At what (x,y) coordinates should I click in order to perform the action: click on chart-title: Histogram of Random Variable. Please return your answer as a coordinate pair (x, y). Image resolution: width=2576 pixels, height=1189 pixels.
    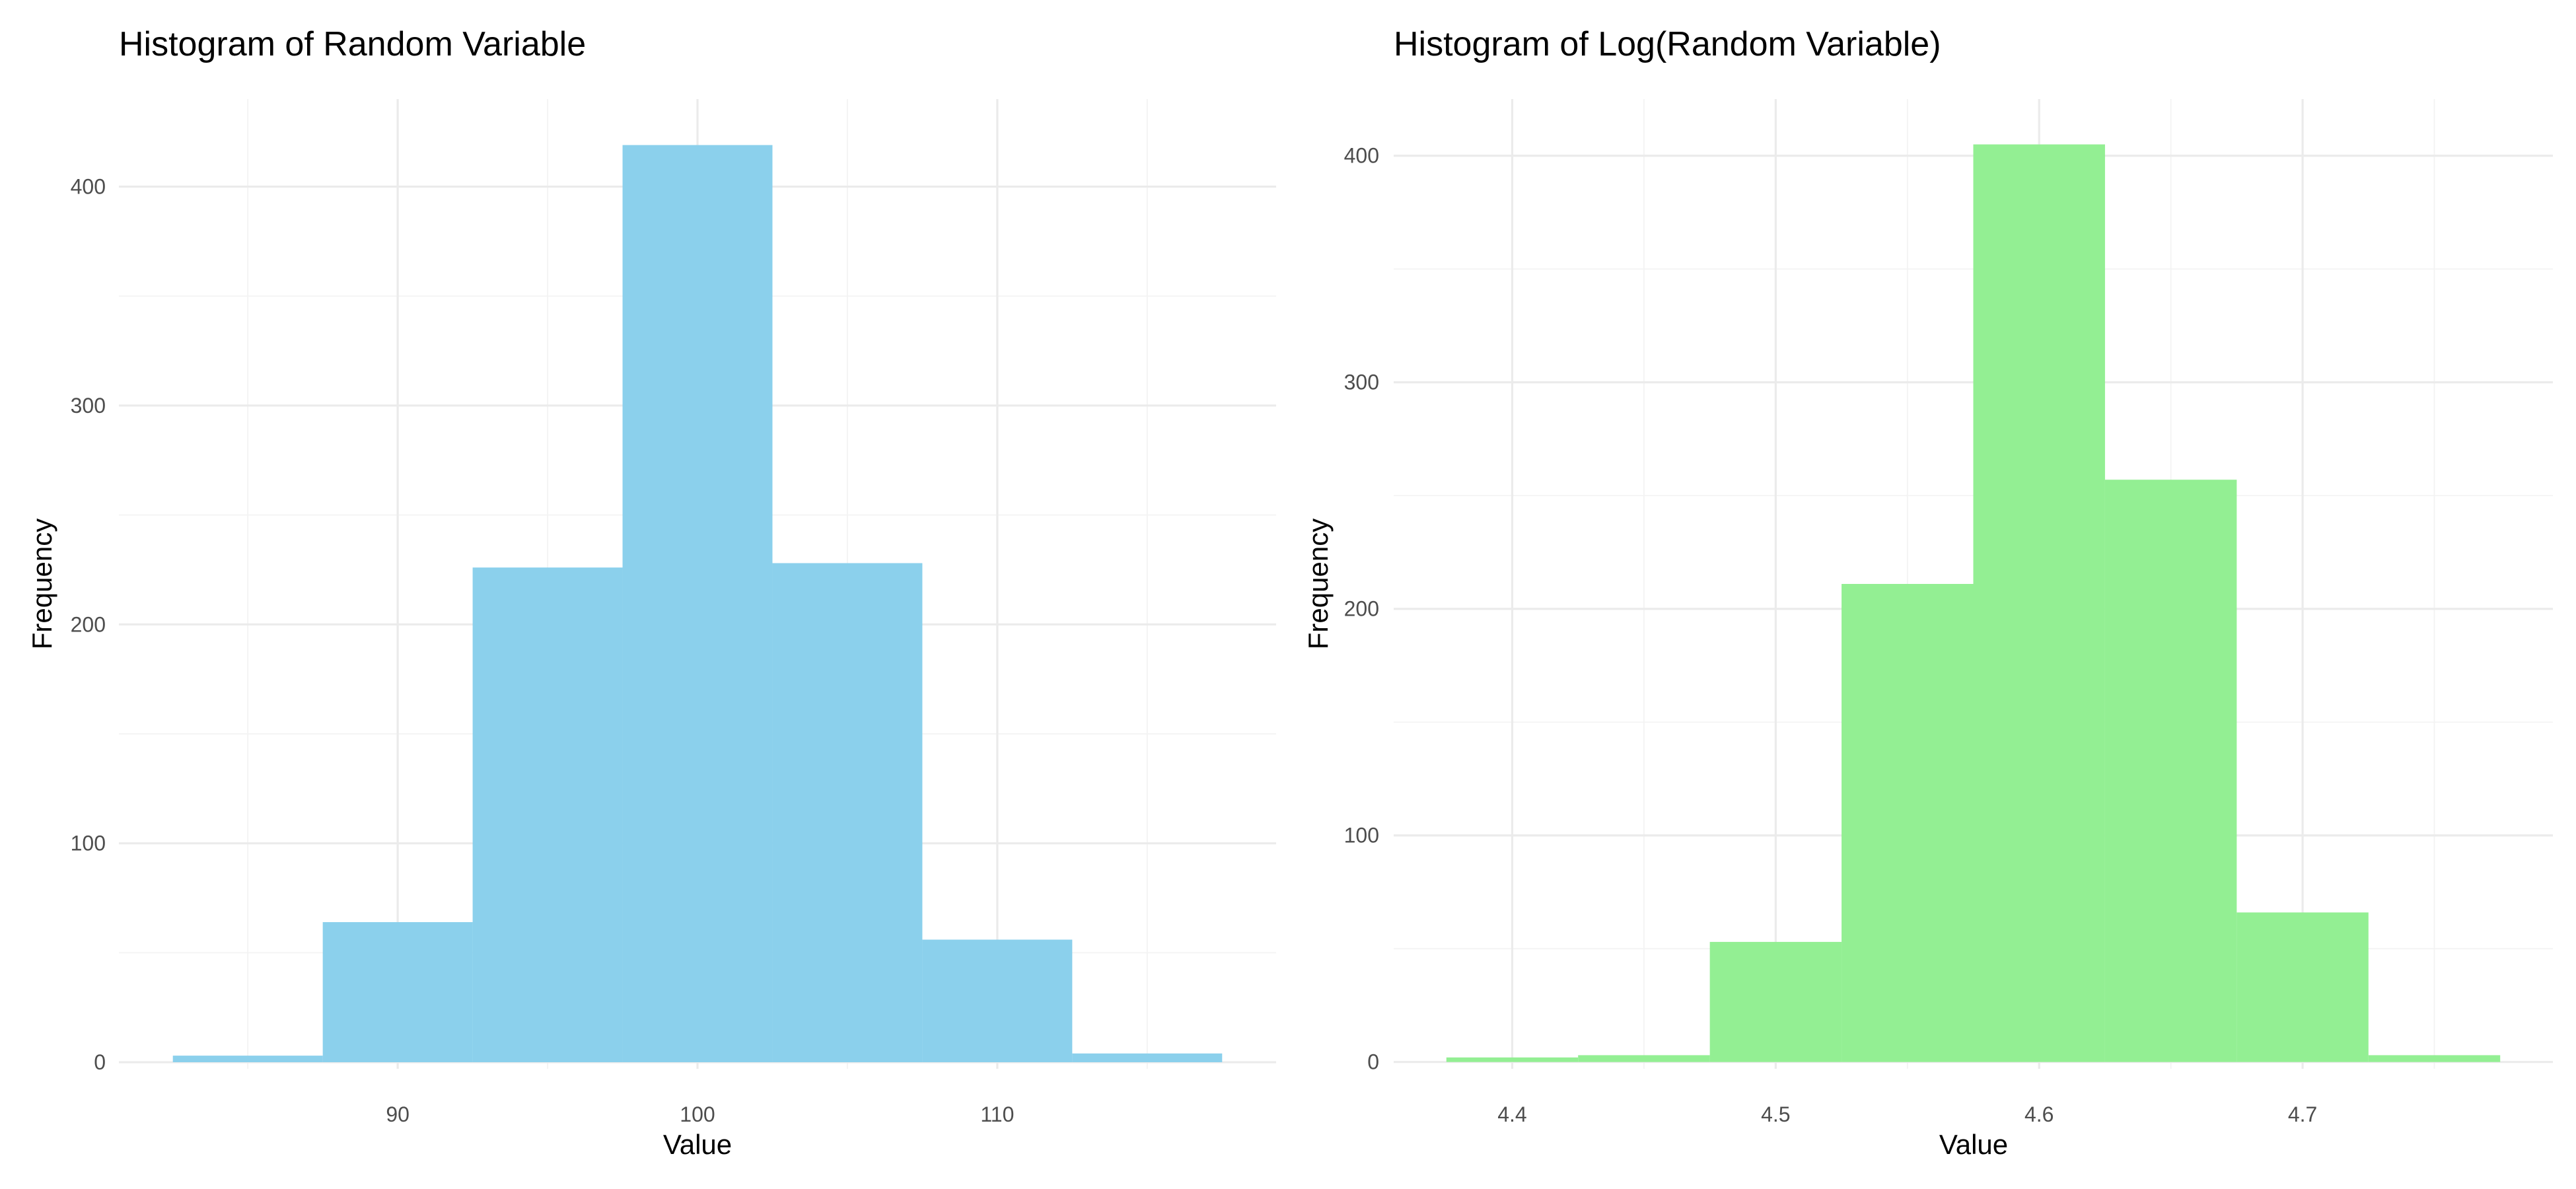
    Looking at the image, I should click on (352, 44).